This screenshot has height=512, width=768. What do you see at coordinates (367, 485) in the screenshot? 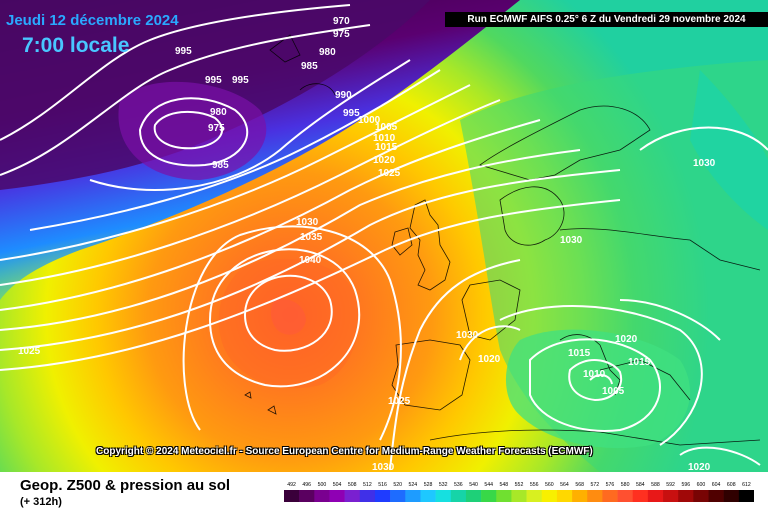
I see `scale-tick-label: 512` at bounding box center [367, 485].